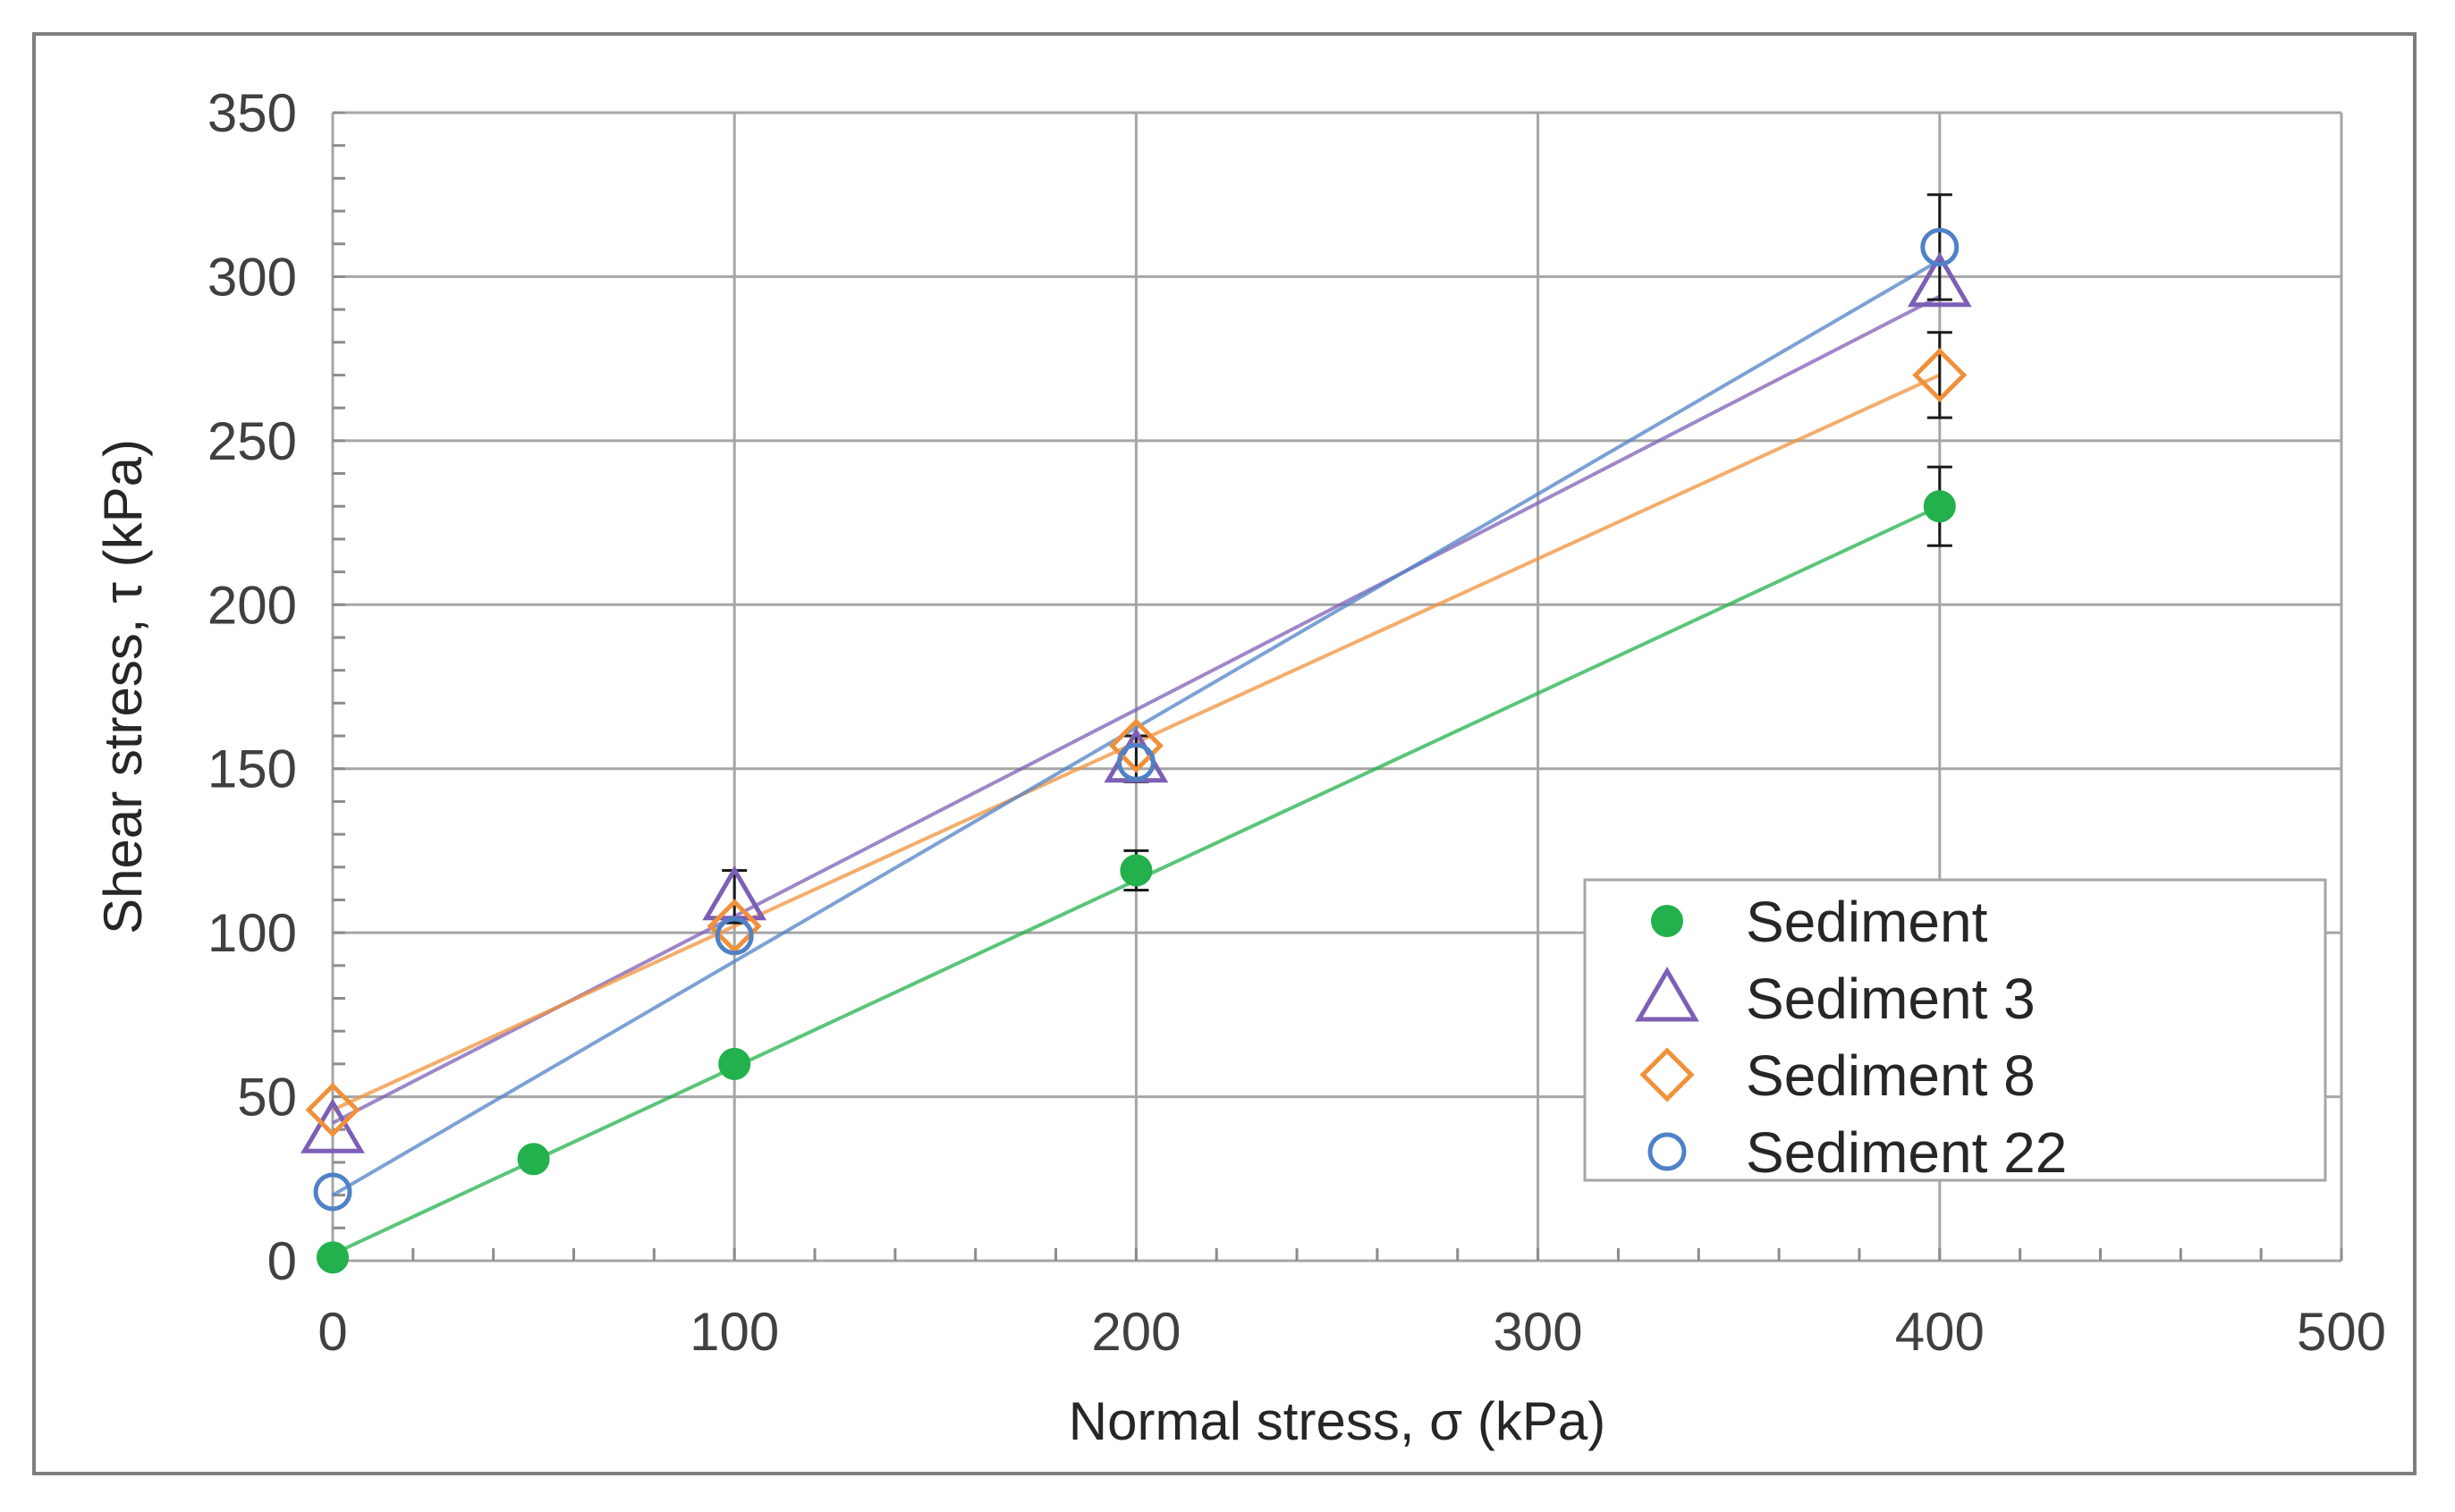 The image size is (2455, 1512). Describe the element at coordinates (252, 277) in the screenshot. I see `y-tick-label-300: 300` at that location.